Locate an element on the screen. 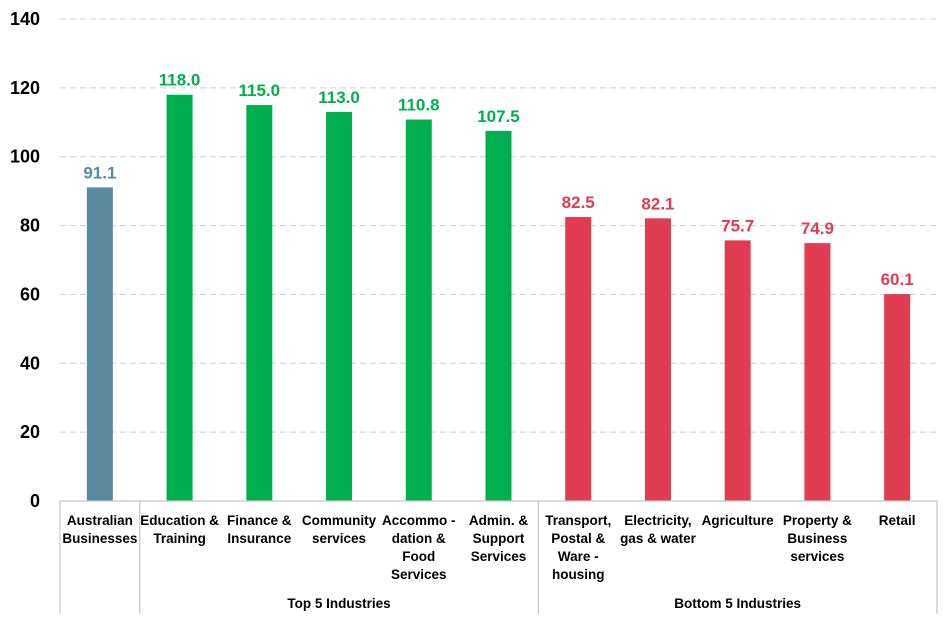 This screenshot has height=620, width=949. x-tick-label: Admin. & is located at coordinates (498, 520).